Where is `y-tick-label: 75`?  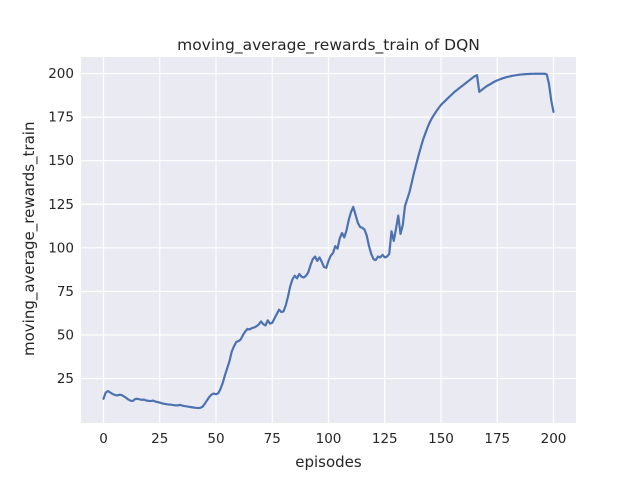
y-tick-label: 75 is located at coordinates (65, 292).